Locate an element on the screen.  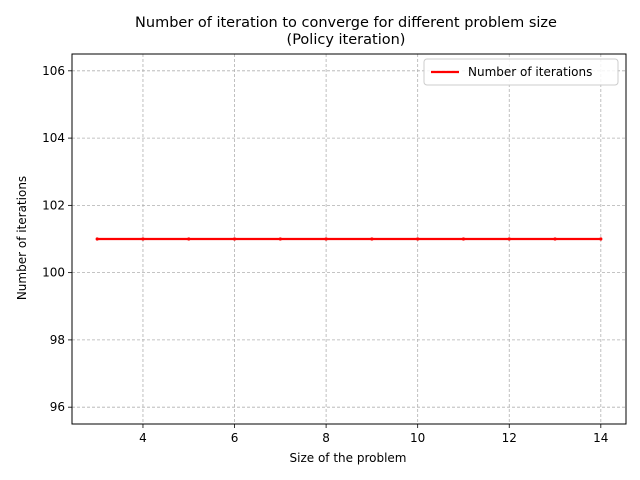
x-tick-label: 8 is located at coordinates (326, 438).